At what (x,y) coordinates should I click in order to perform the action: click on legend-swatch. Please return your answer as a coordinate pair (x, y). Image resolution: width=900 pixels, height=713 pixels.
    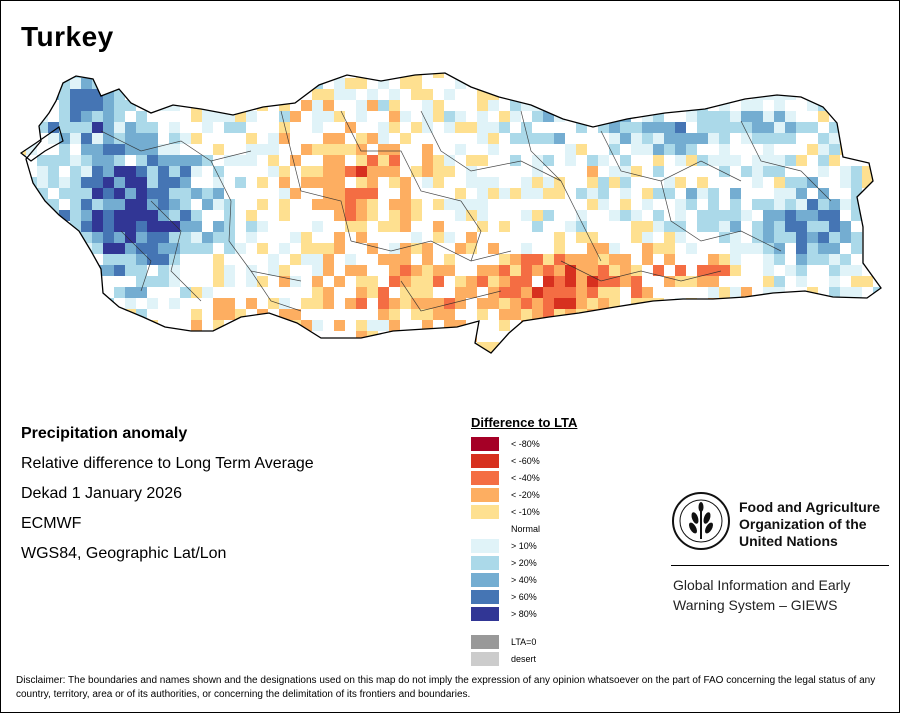
    Looking at the image, I should click on (485, 562).